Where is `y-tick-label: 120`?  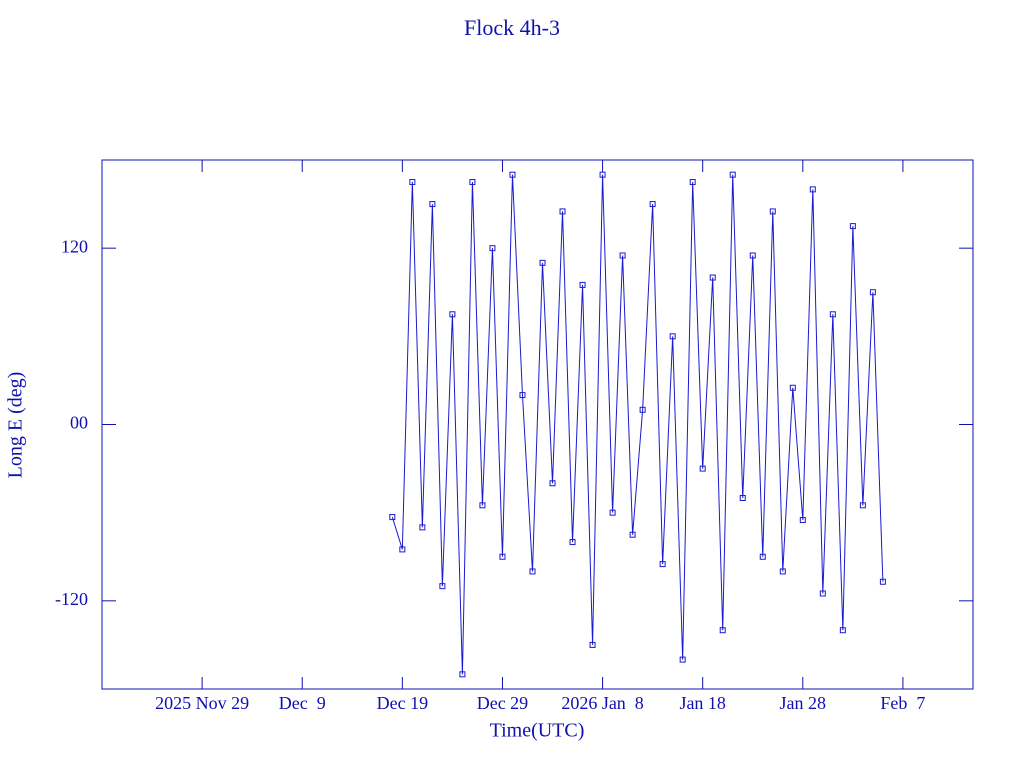
y-tick-label: 120 is located at coordinates (74, 246).